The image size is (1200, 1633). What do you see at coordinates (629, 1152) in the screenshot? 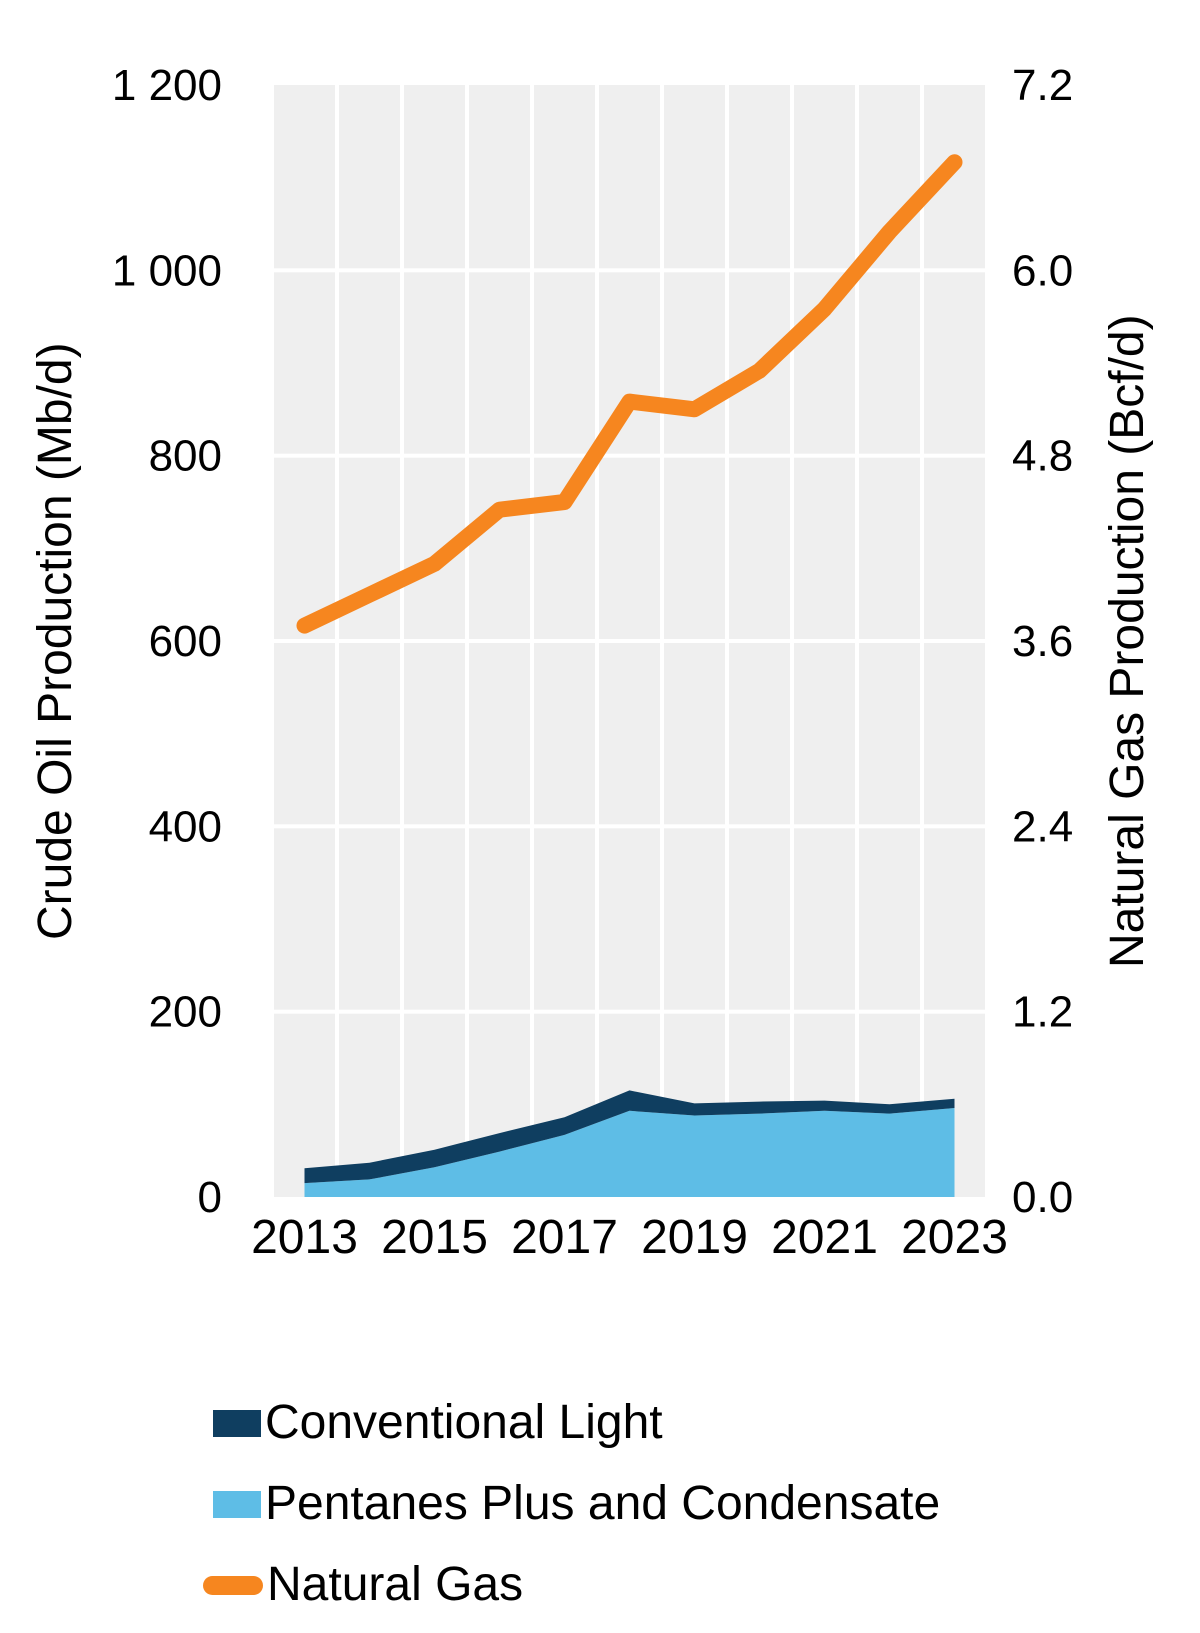
I see `pentanes-plus-and-condensate-area` at bounding box center [629, 1152].